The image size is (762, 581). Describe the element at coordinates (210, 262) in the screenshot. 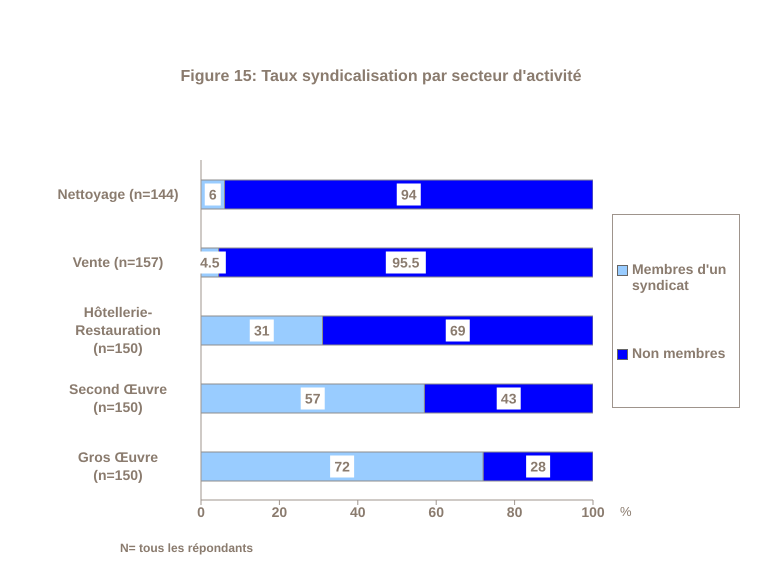

I see `data-label: 4.5` at that location.